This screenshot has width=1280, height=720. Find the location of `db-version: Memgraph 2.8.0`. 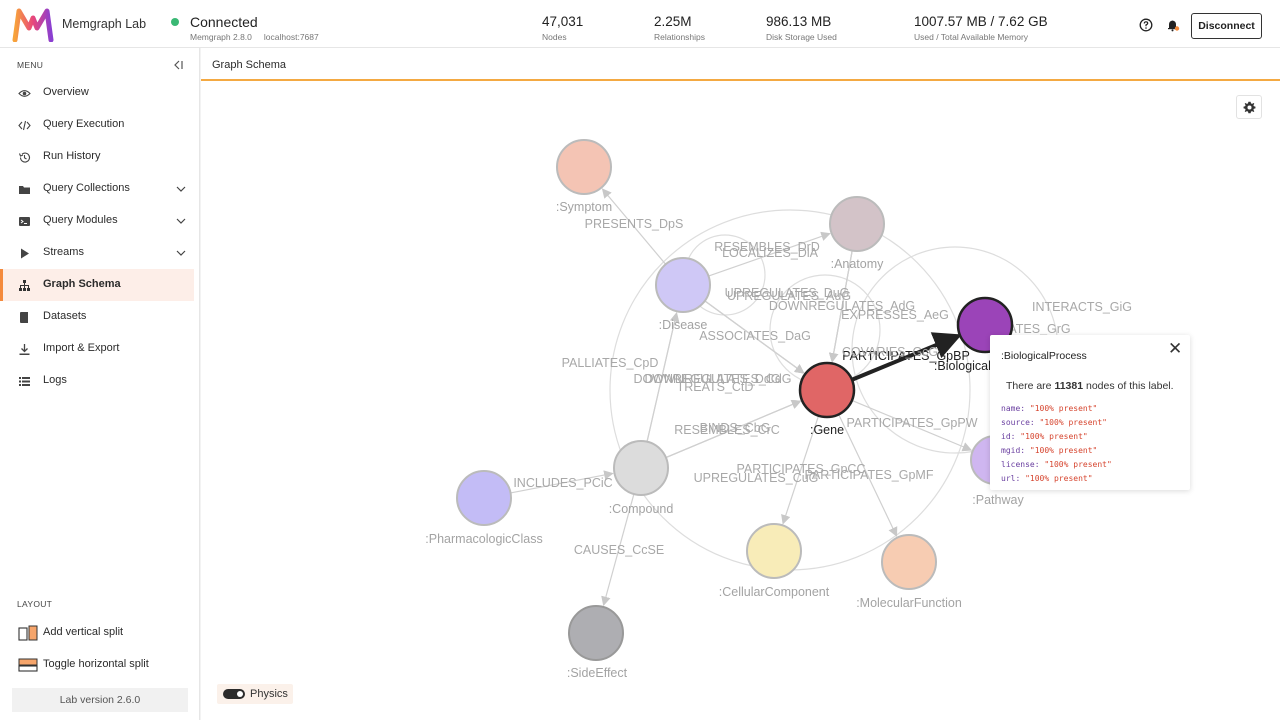

db-version: Memgraph 2.8.0 is located at coordinates (221, 37).